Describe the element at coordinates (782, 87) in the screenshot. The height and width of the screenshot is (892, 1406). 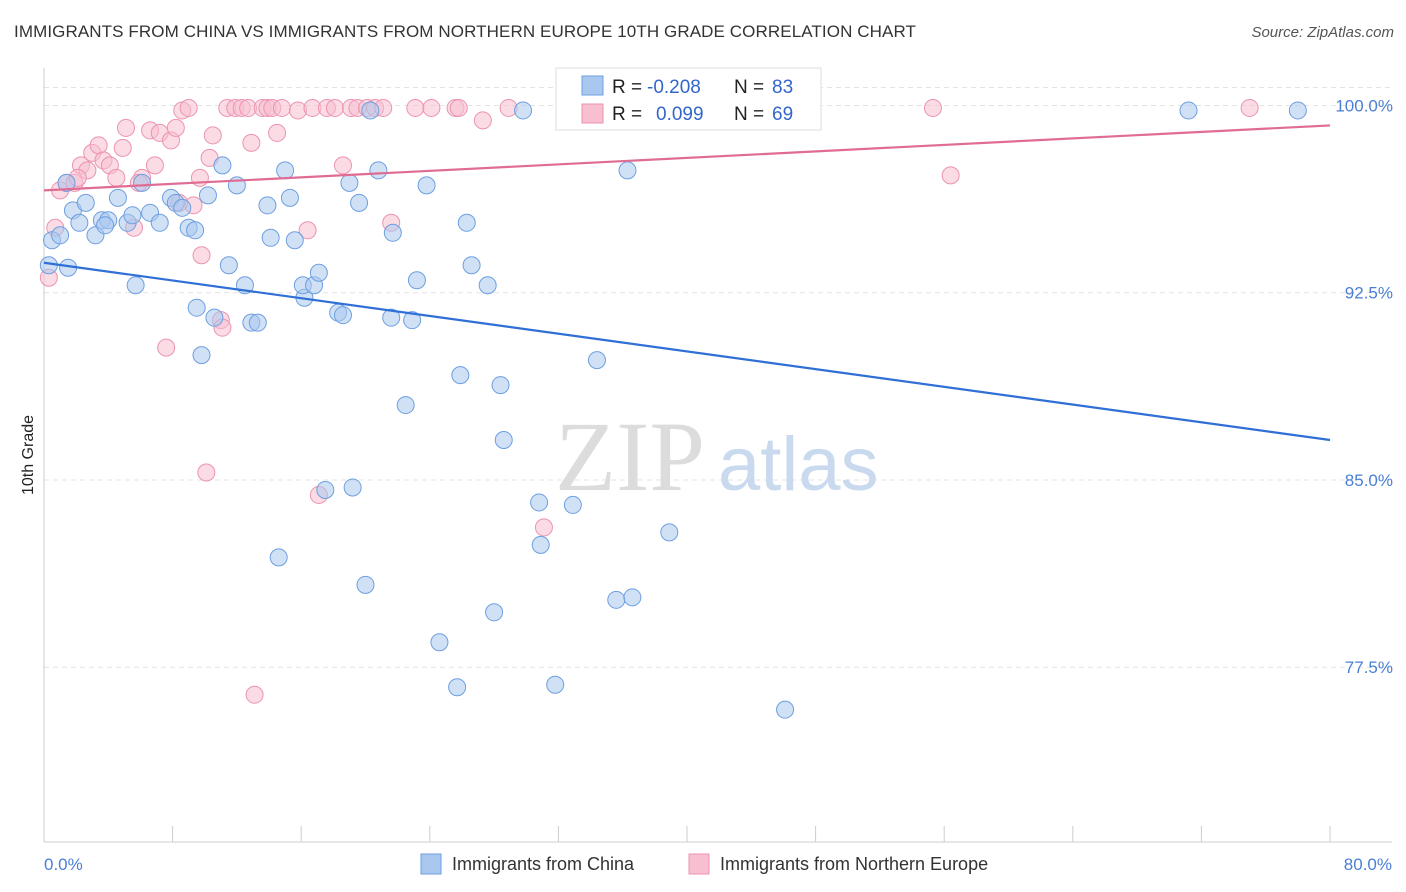
I see `stats-legend-n-value-china: 83` at that location.